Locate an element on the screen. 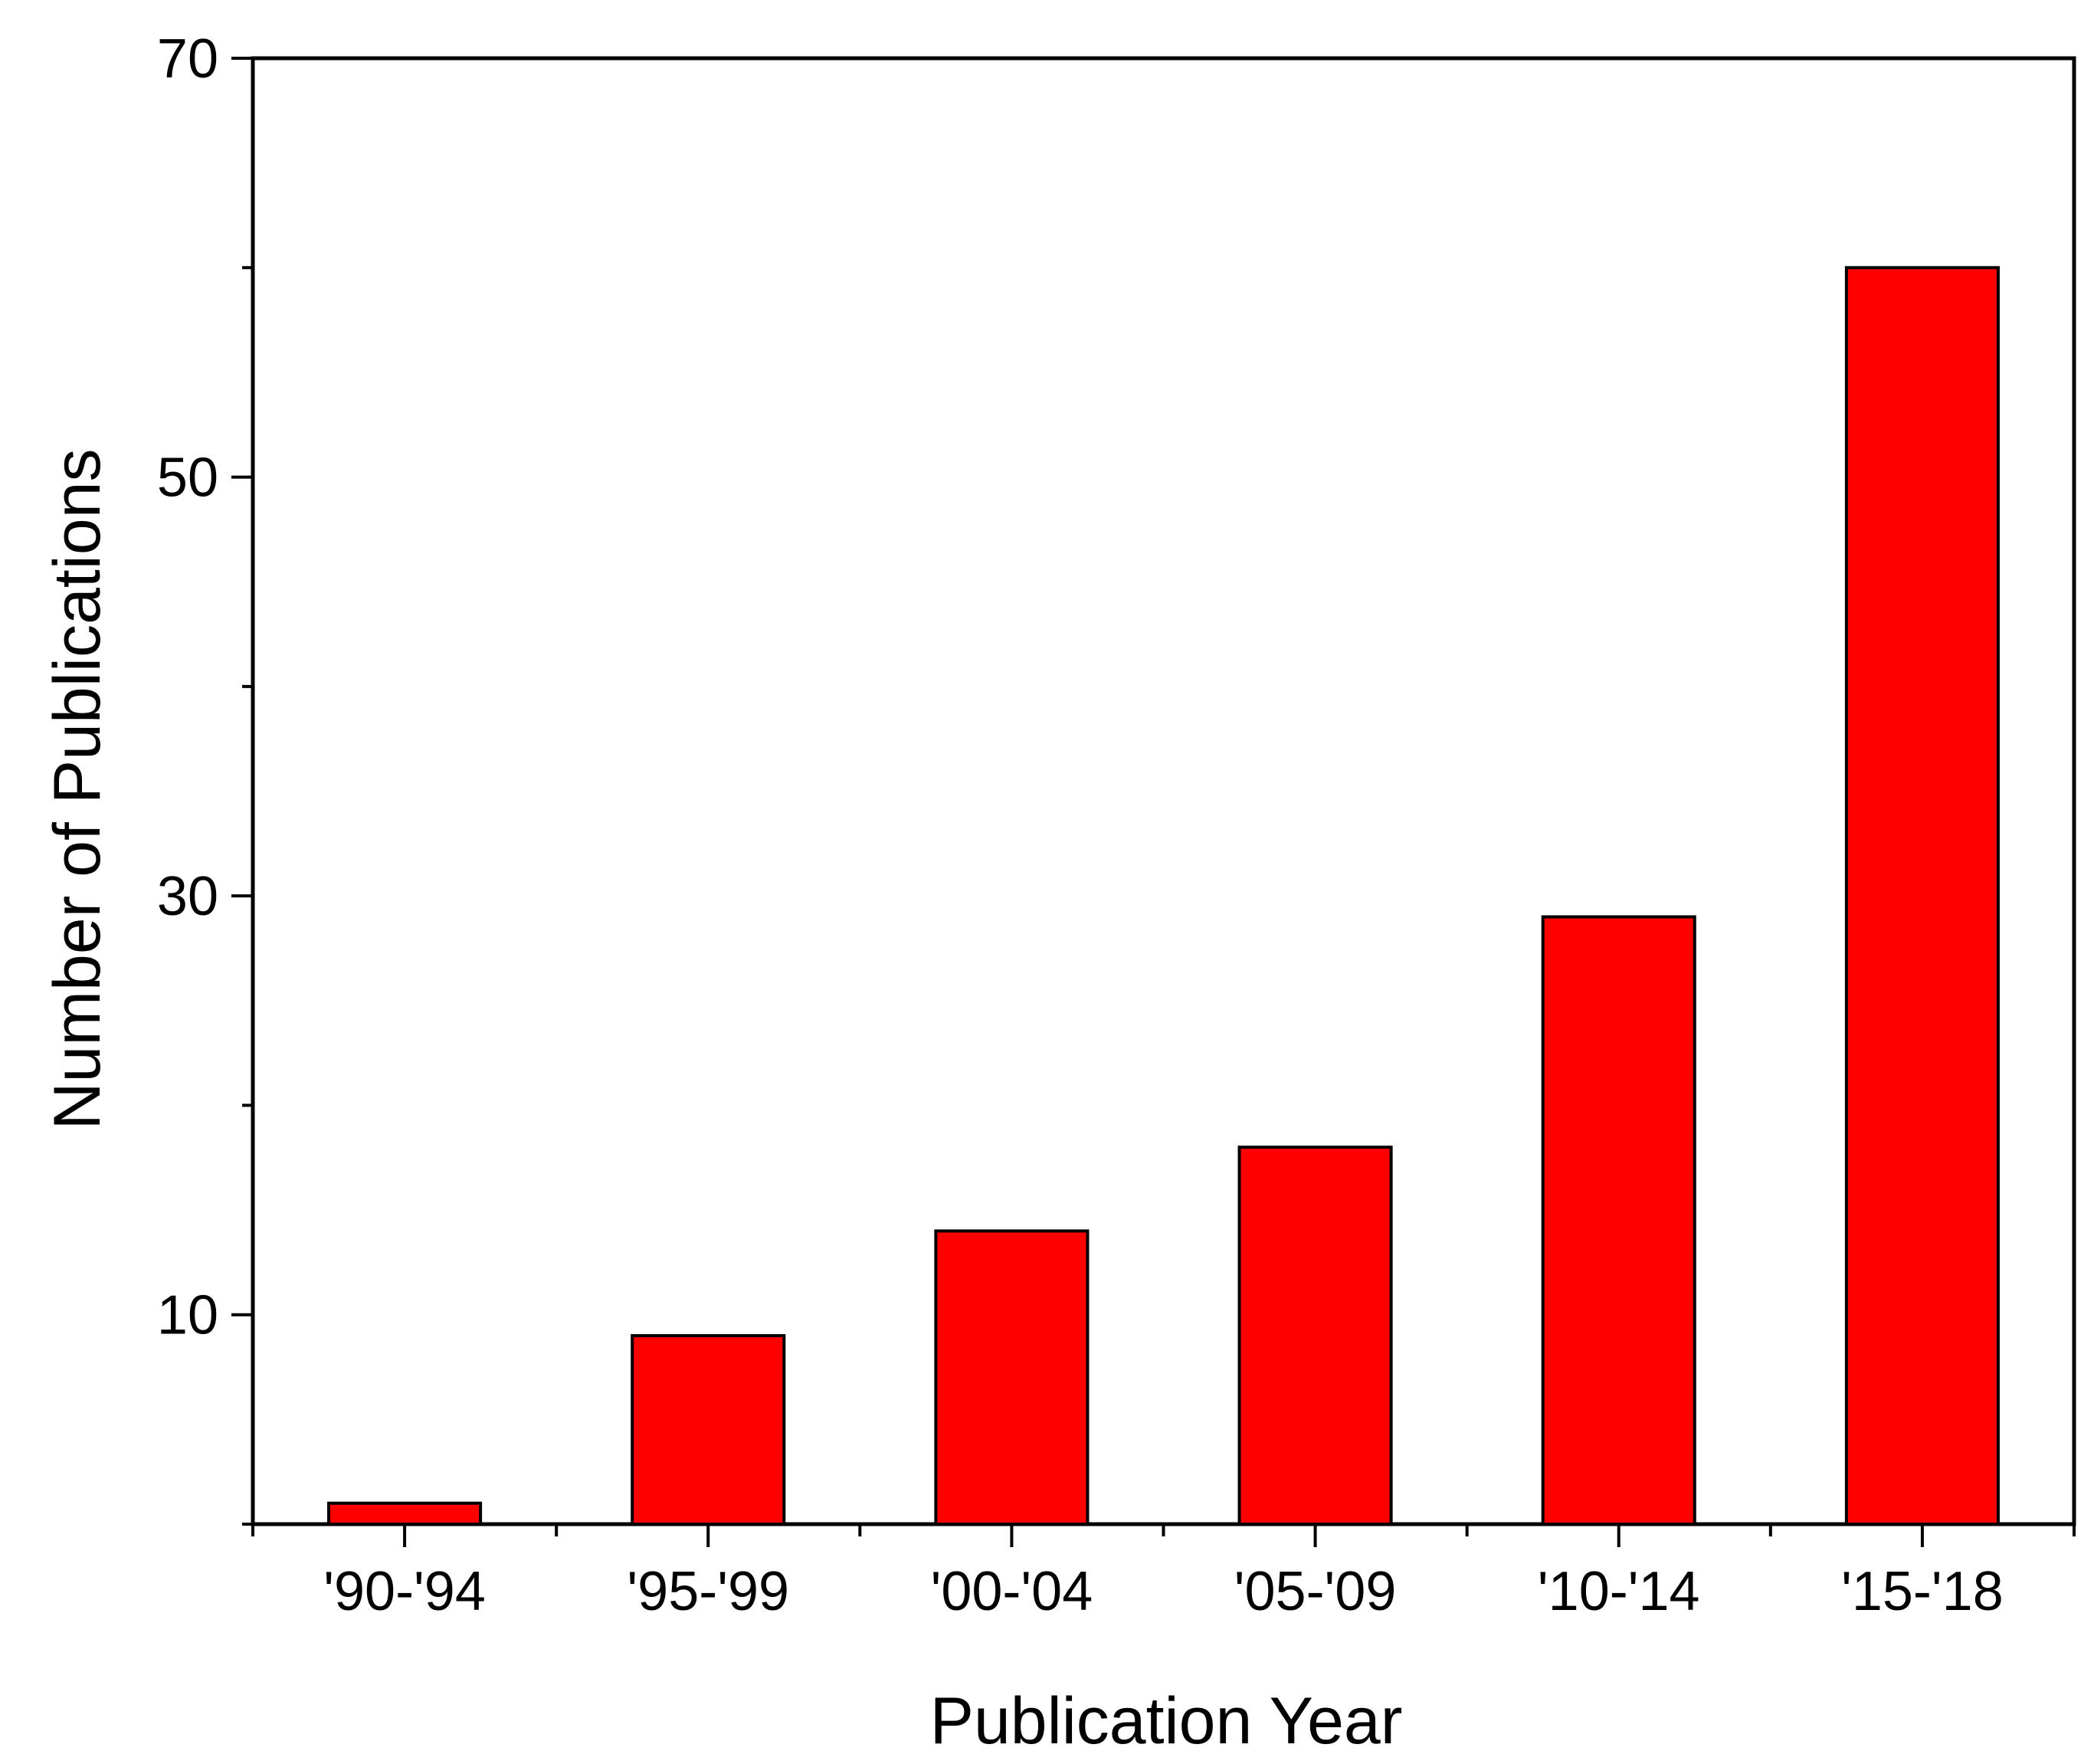 The height and width of the screenshot is (1764, 2094). y-tick-label: 10 is located at coordinates (187, 1315).